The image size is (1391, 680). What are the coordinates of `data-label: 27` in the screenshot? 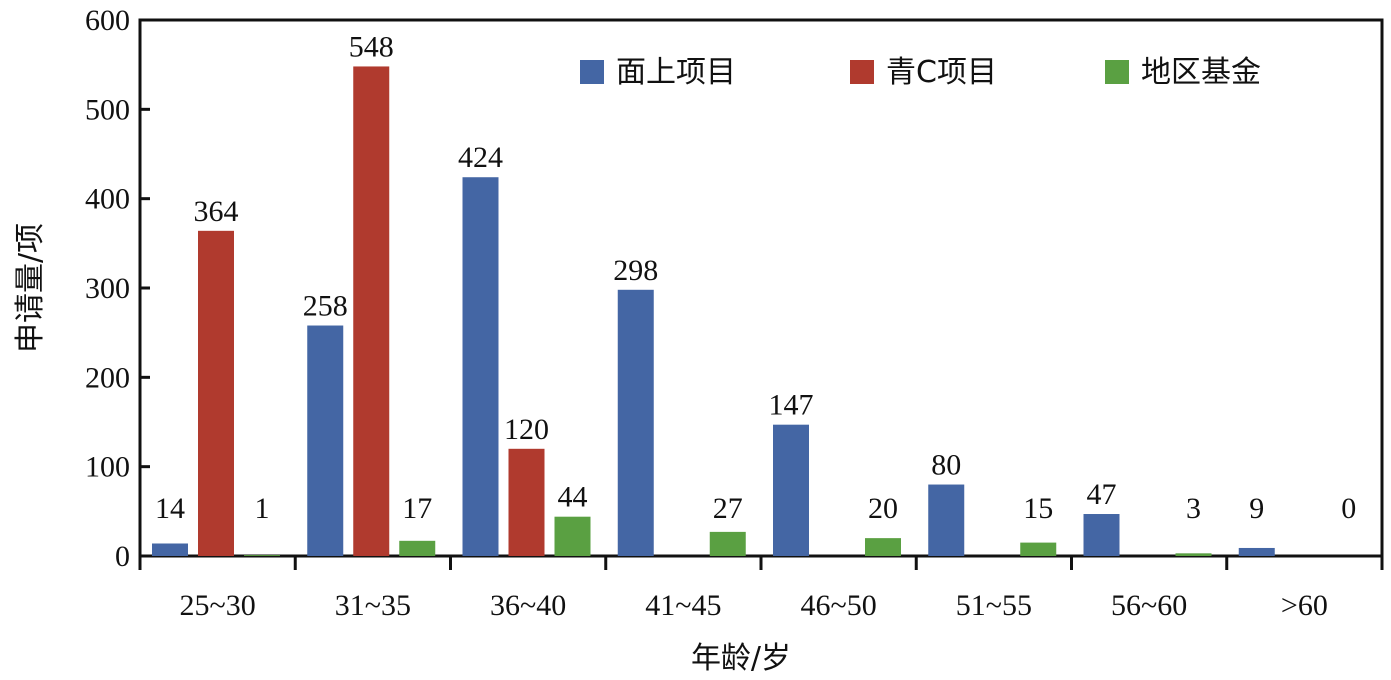 It's located at (728, 508).